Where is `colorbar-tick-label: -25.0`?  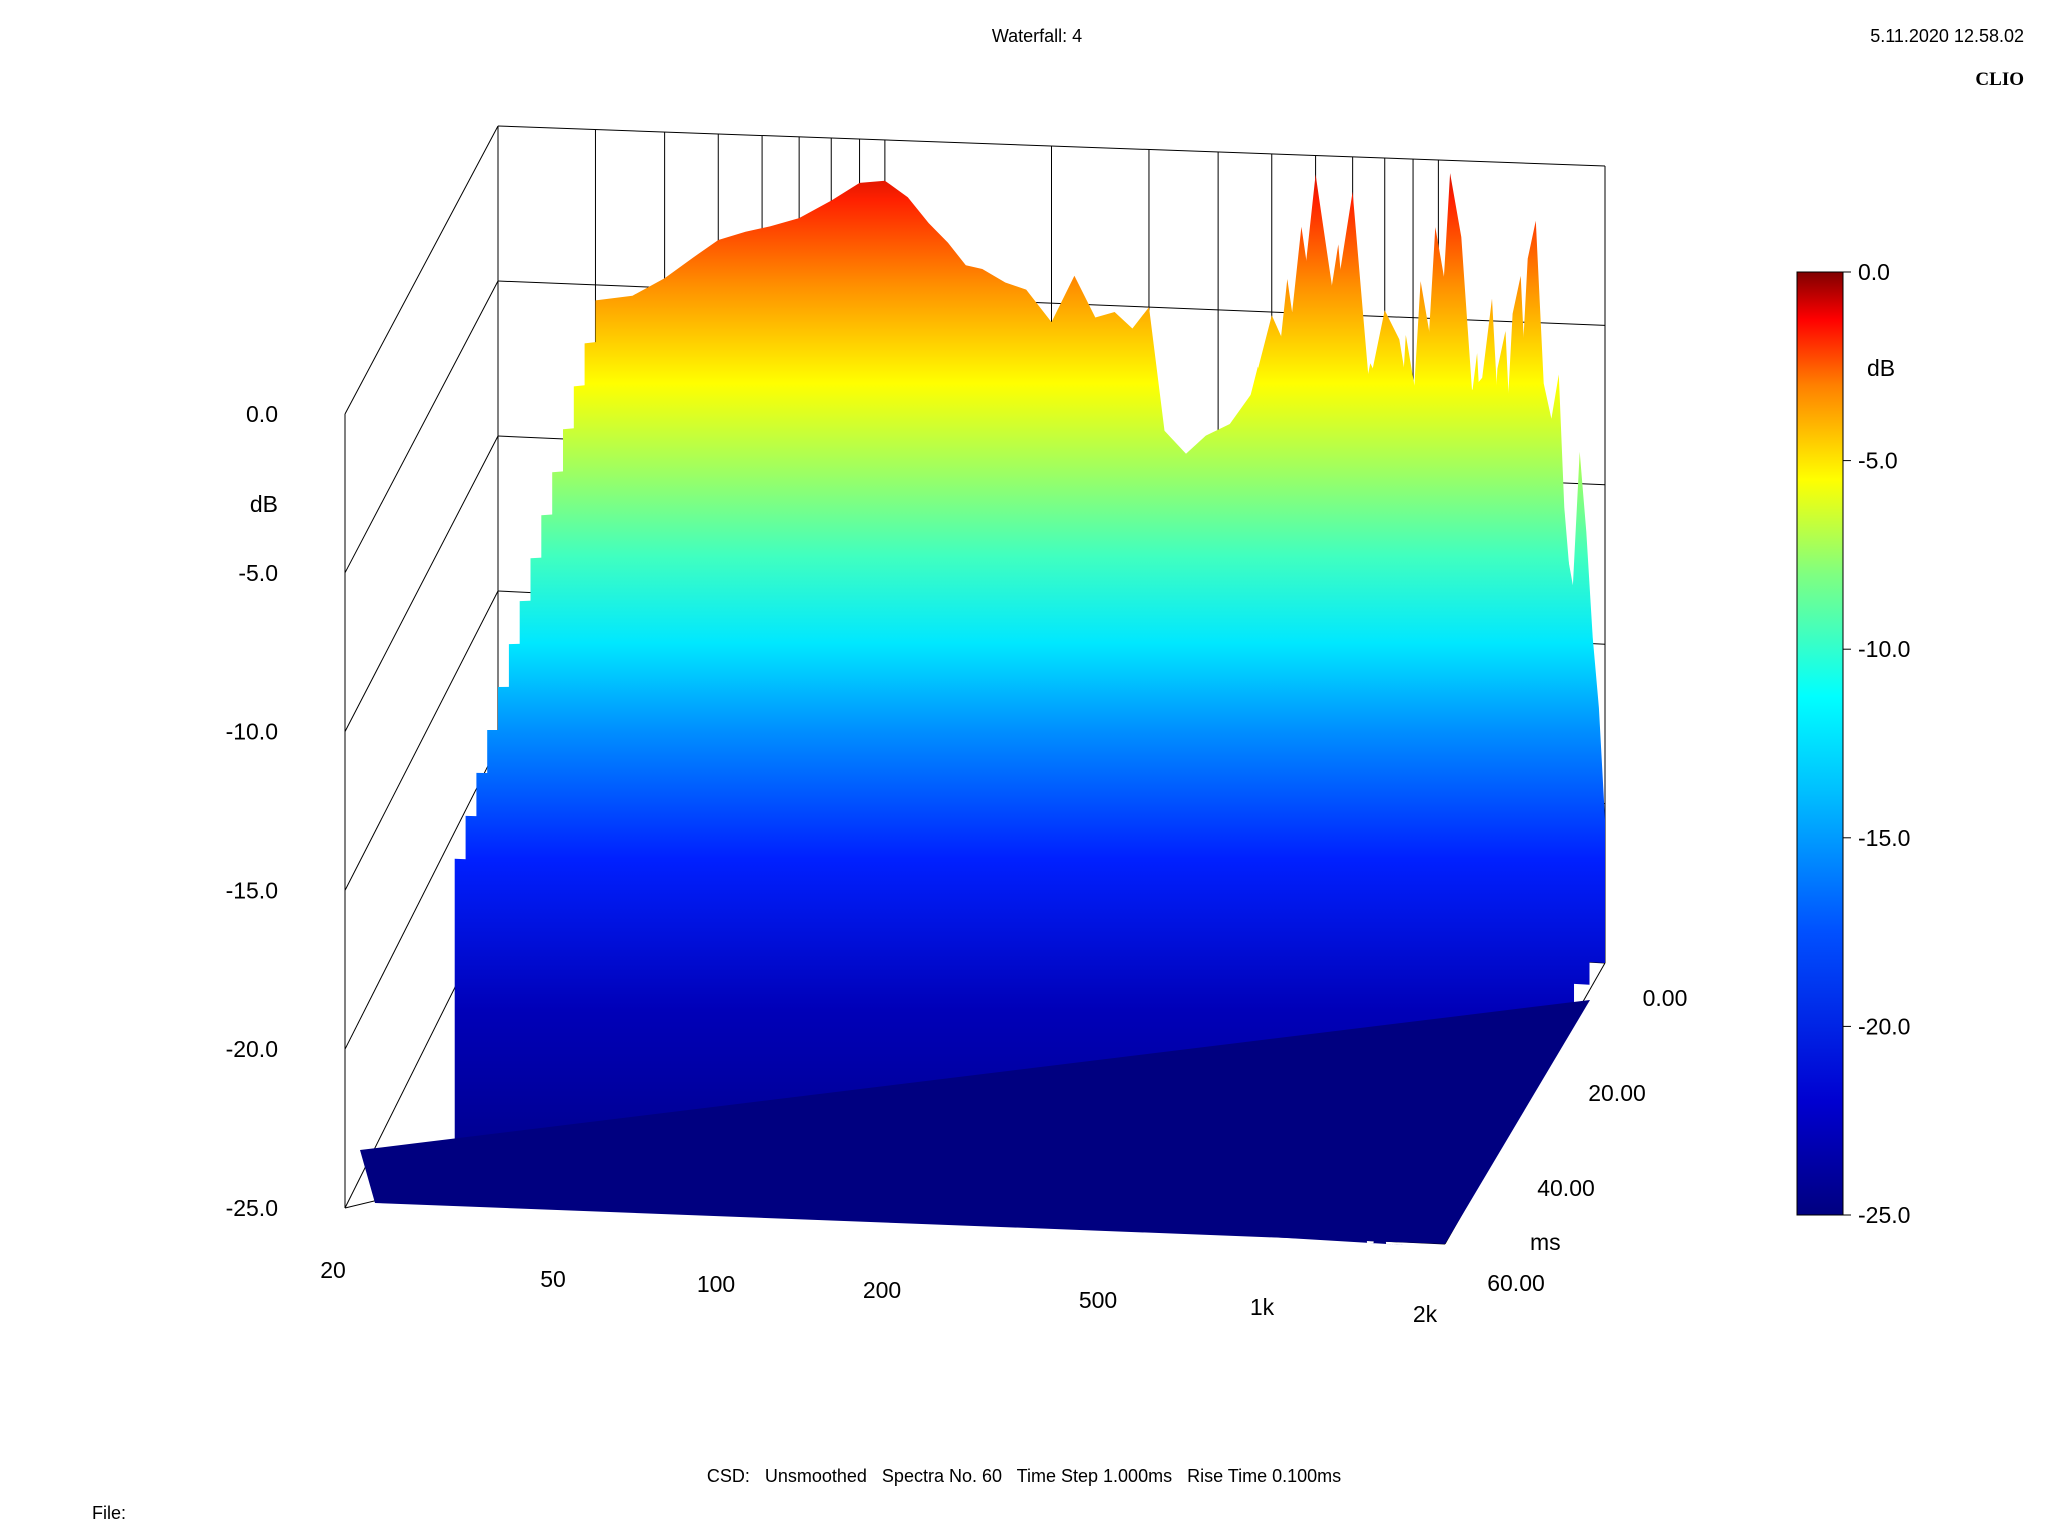 colorbar-tick-label: -25.0 is located at coordinates (1884, 1215).